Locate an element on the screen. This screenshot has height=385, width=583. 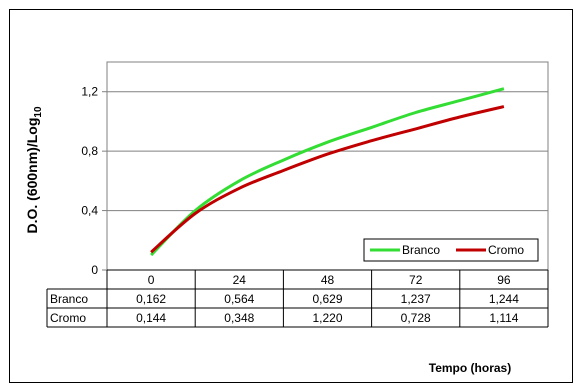
legend-label-cromo: Cromo is located at coordinates (506, 250).